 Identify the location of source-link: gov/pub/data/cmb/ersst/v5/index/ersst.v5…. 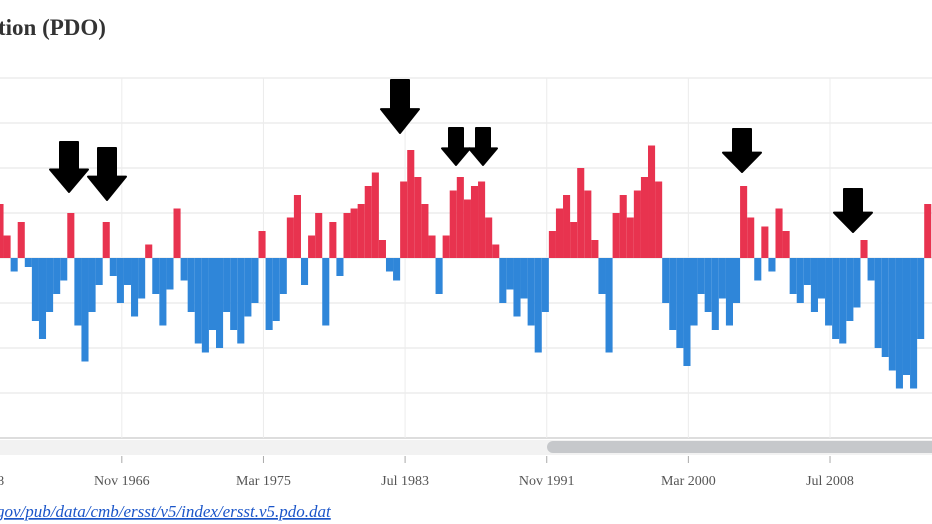
(166, 511).